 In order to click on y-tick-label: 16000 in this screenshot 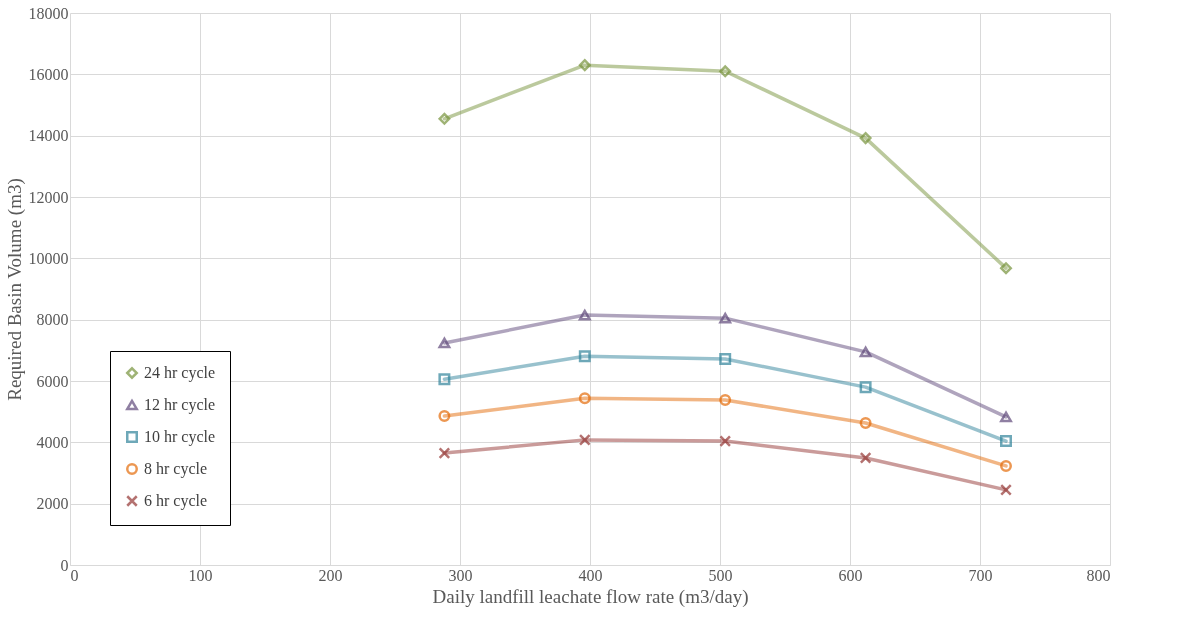, I will do `click(48, 74)`.